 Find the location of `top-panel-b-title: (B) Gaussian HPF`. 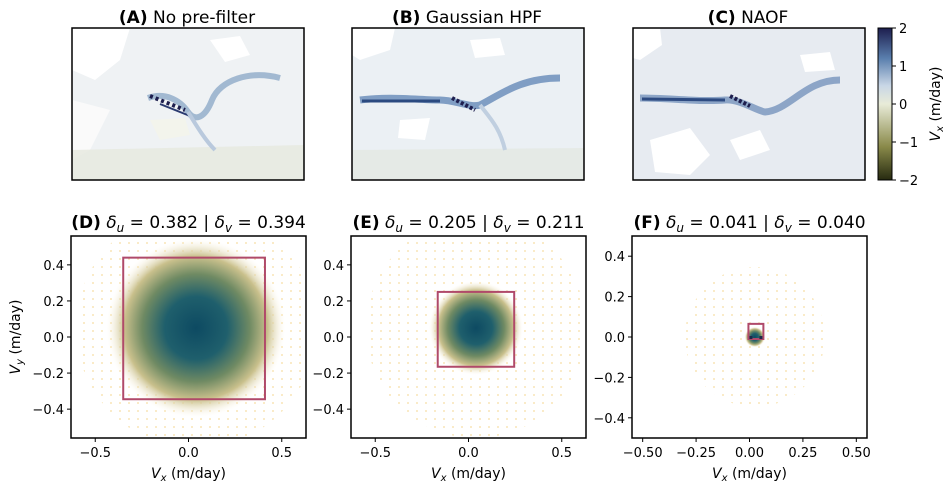

top-panel-b-title: (B) Gaussian HPF is located at coordinates (467, 18).